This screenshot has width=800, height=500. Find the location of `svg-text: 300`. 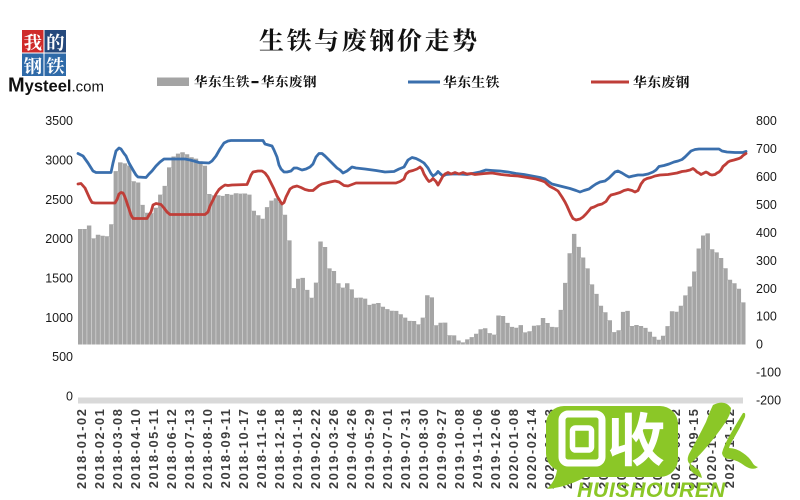

svg-text: 300 is located at coordinates (766, 261).